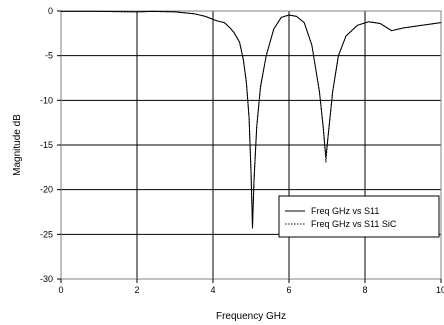 This screenshot has width=444, height=325. I want to click on x-axis-title: Frequency GHz, so click(251, 316).